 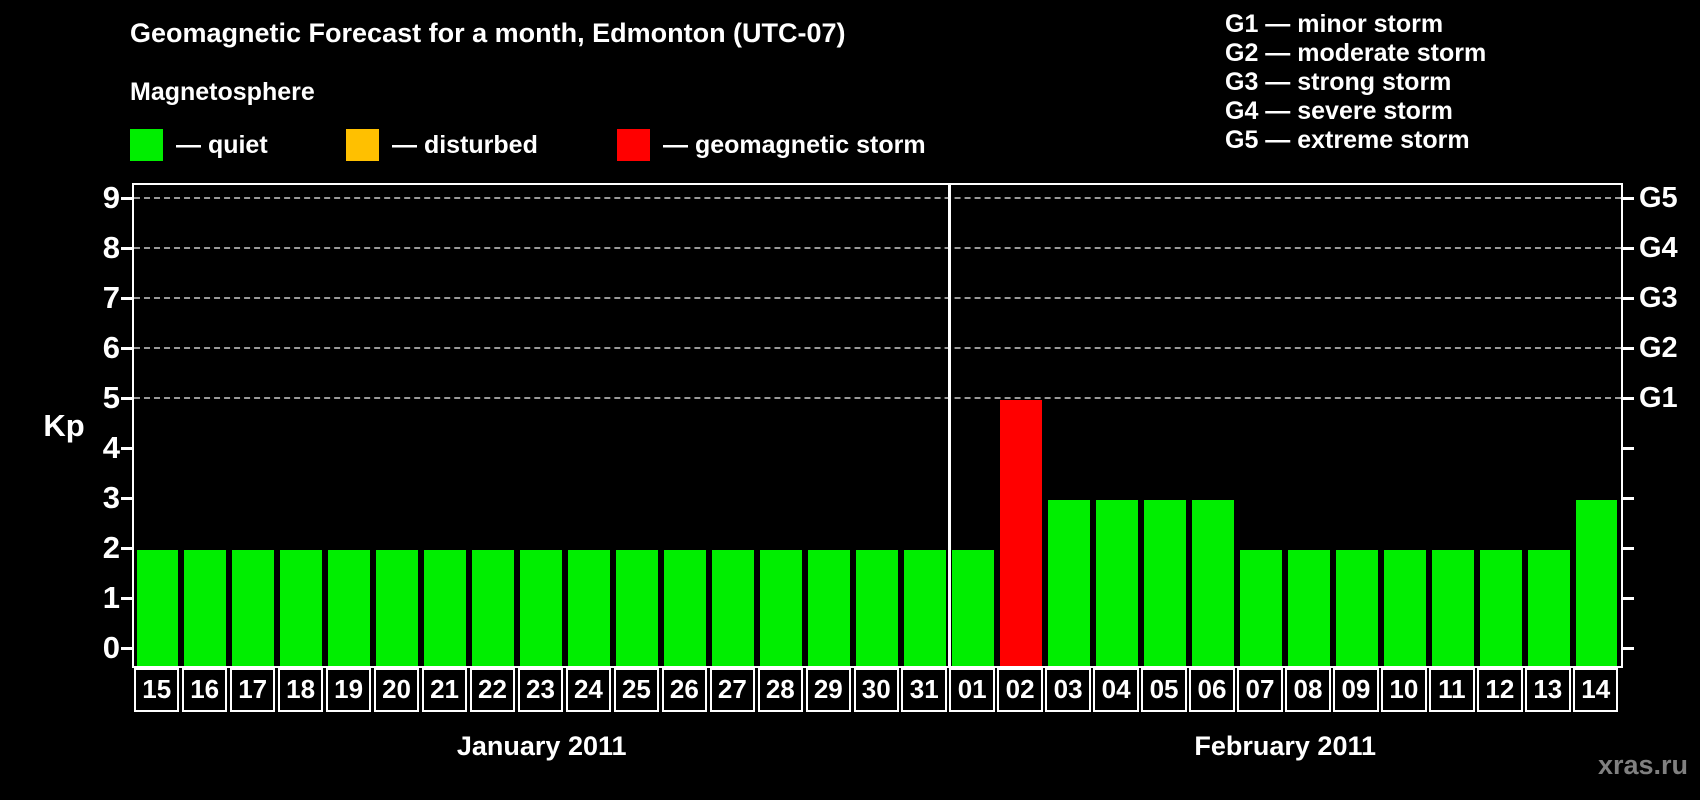 I want to click on day-label-02: 02, so click(x=1020, y=690).